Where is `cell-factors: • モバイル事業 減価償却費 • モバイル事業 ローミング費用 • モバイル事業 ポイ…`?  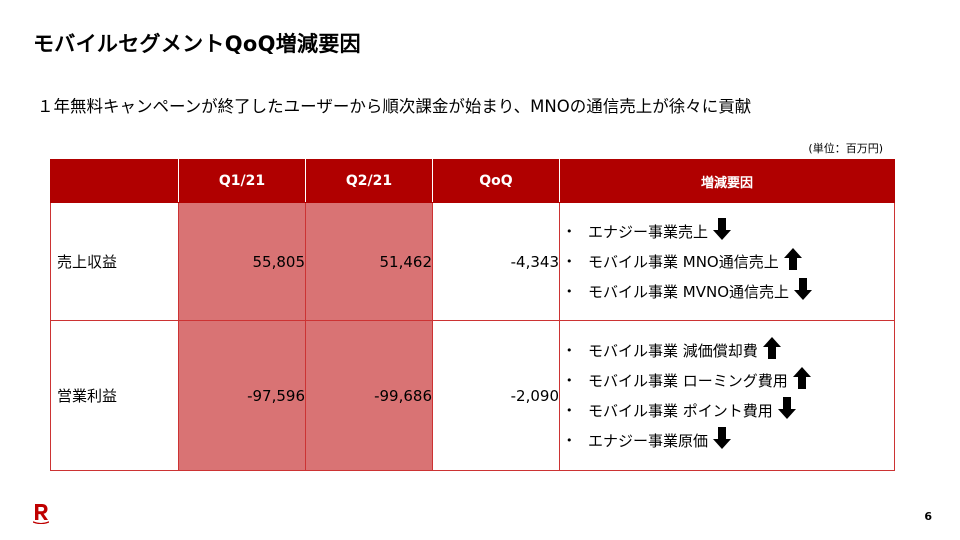 cell-factors: • モバイル事業 減価償却費 • モバイル事業 ローミング費用 • モバイル事業 ポイ… is located at coordinates (727, 395).